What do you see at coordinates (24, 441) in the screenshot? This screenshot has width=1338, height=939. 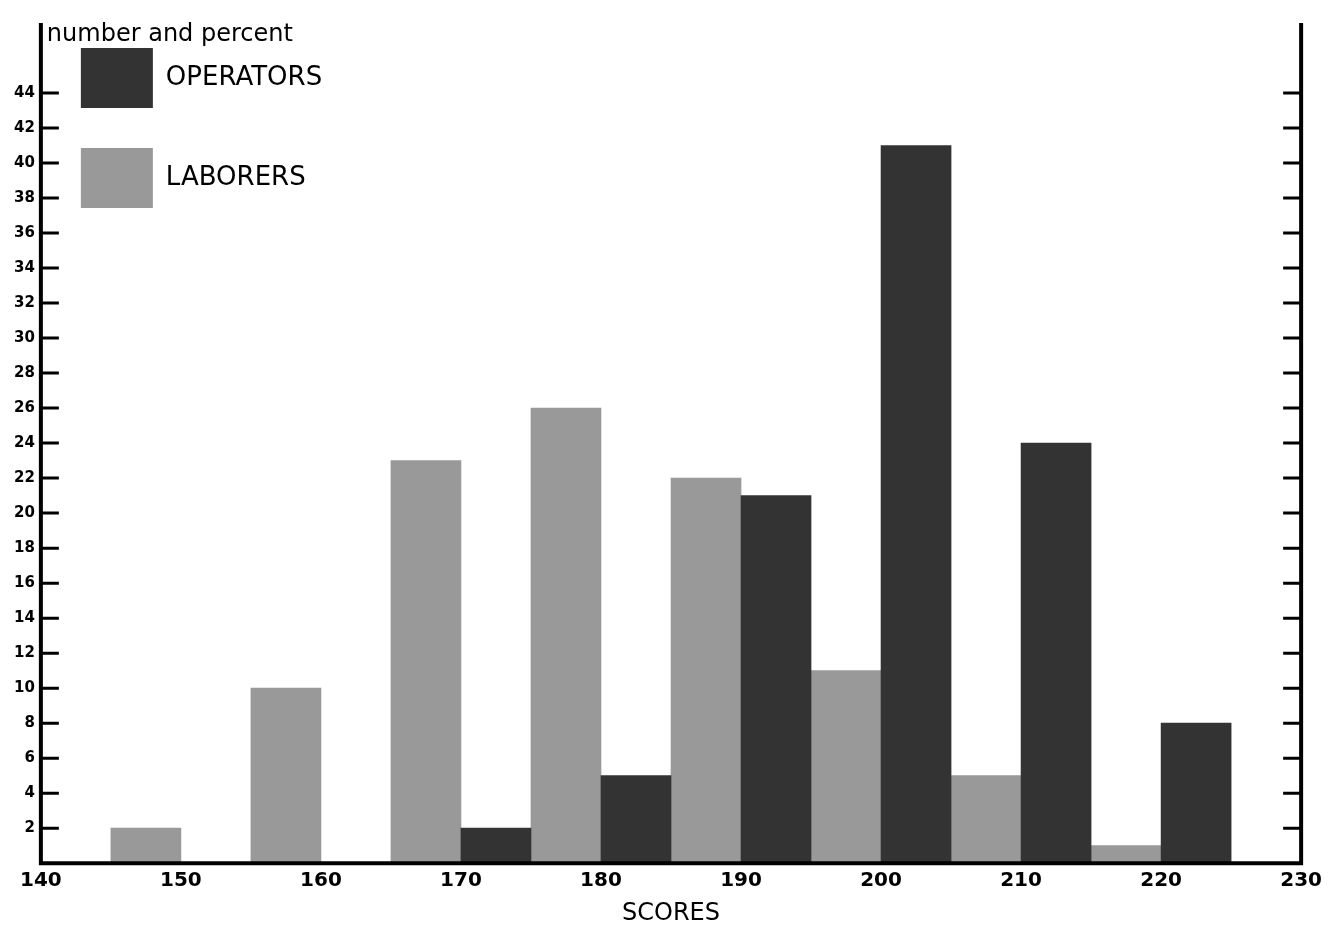 I see `y-tick-label: 24` at bounding box center [24, 441].